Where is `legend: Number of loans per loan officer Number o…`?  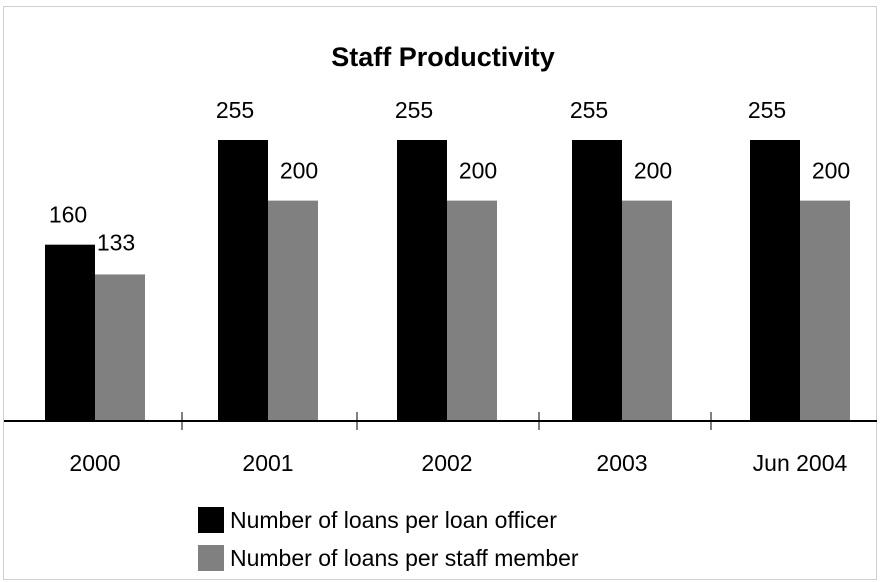
legend: Number of loans per loan officer Number o… is located at coordinates (388, 539).